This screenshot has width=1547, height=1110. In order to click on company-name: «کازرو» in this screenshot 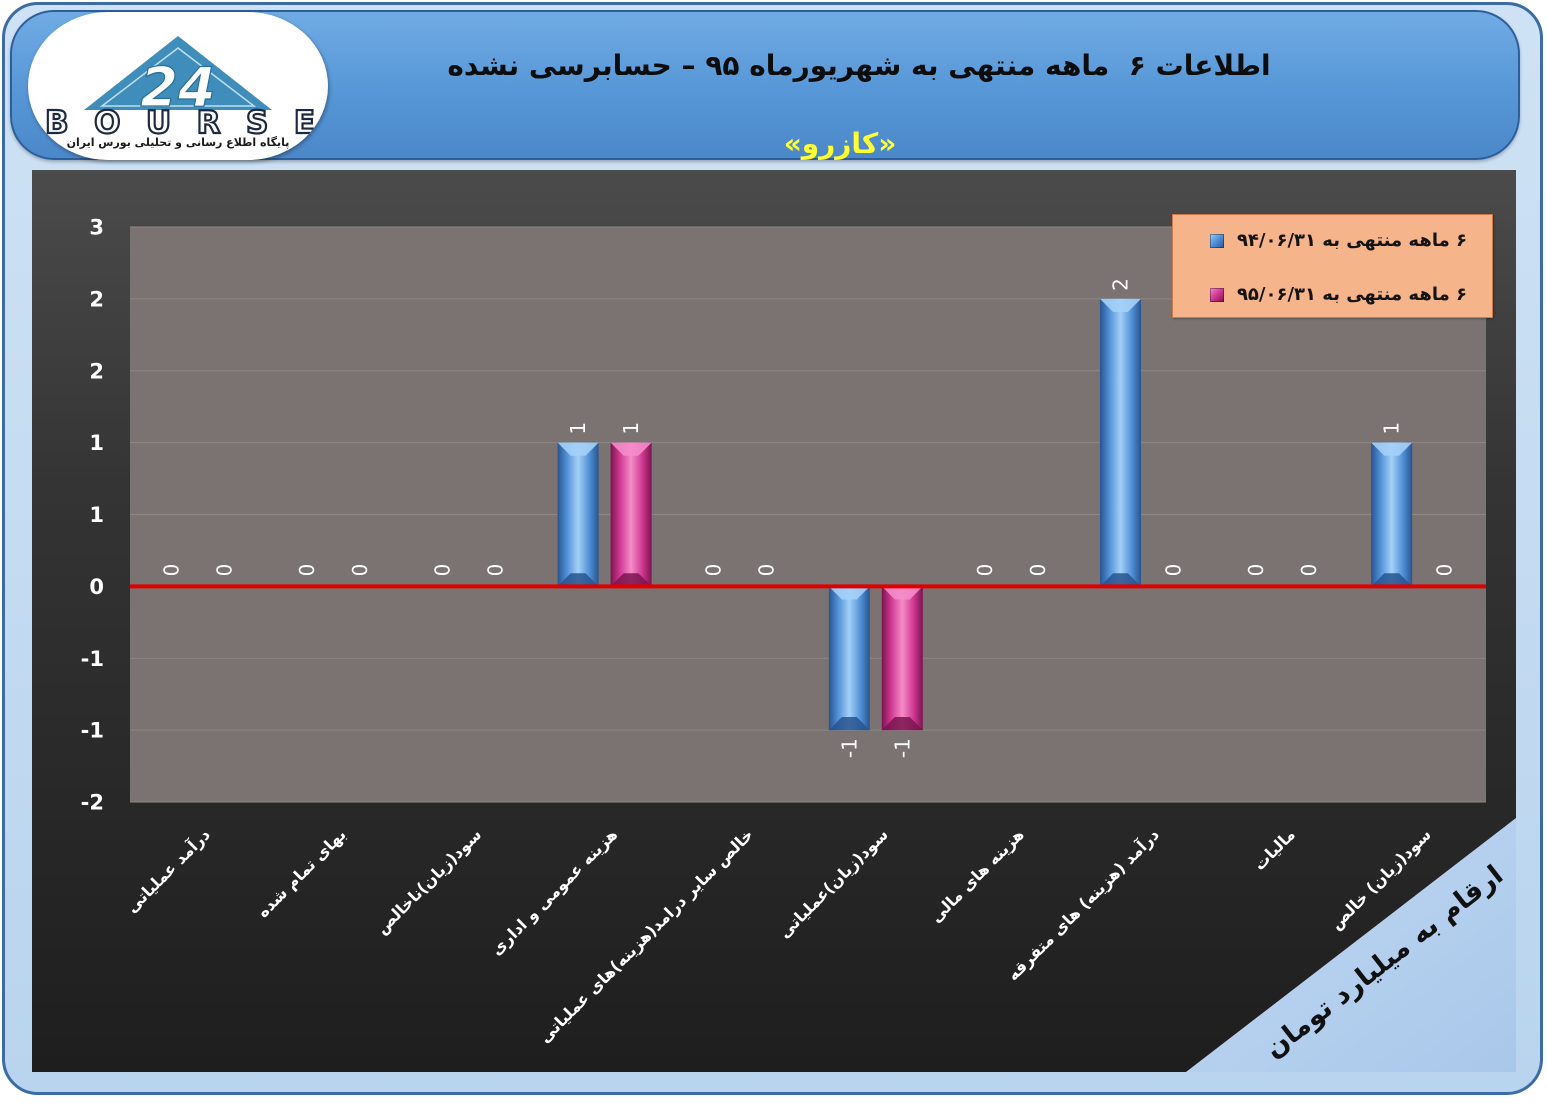, I will do `click(840, 143)`.